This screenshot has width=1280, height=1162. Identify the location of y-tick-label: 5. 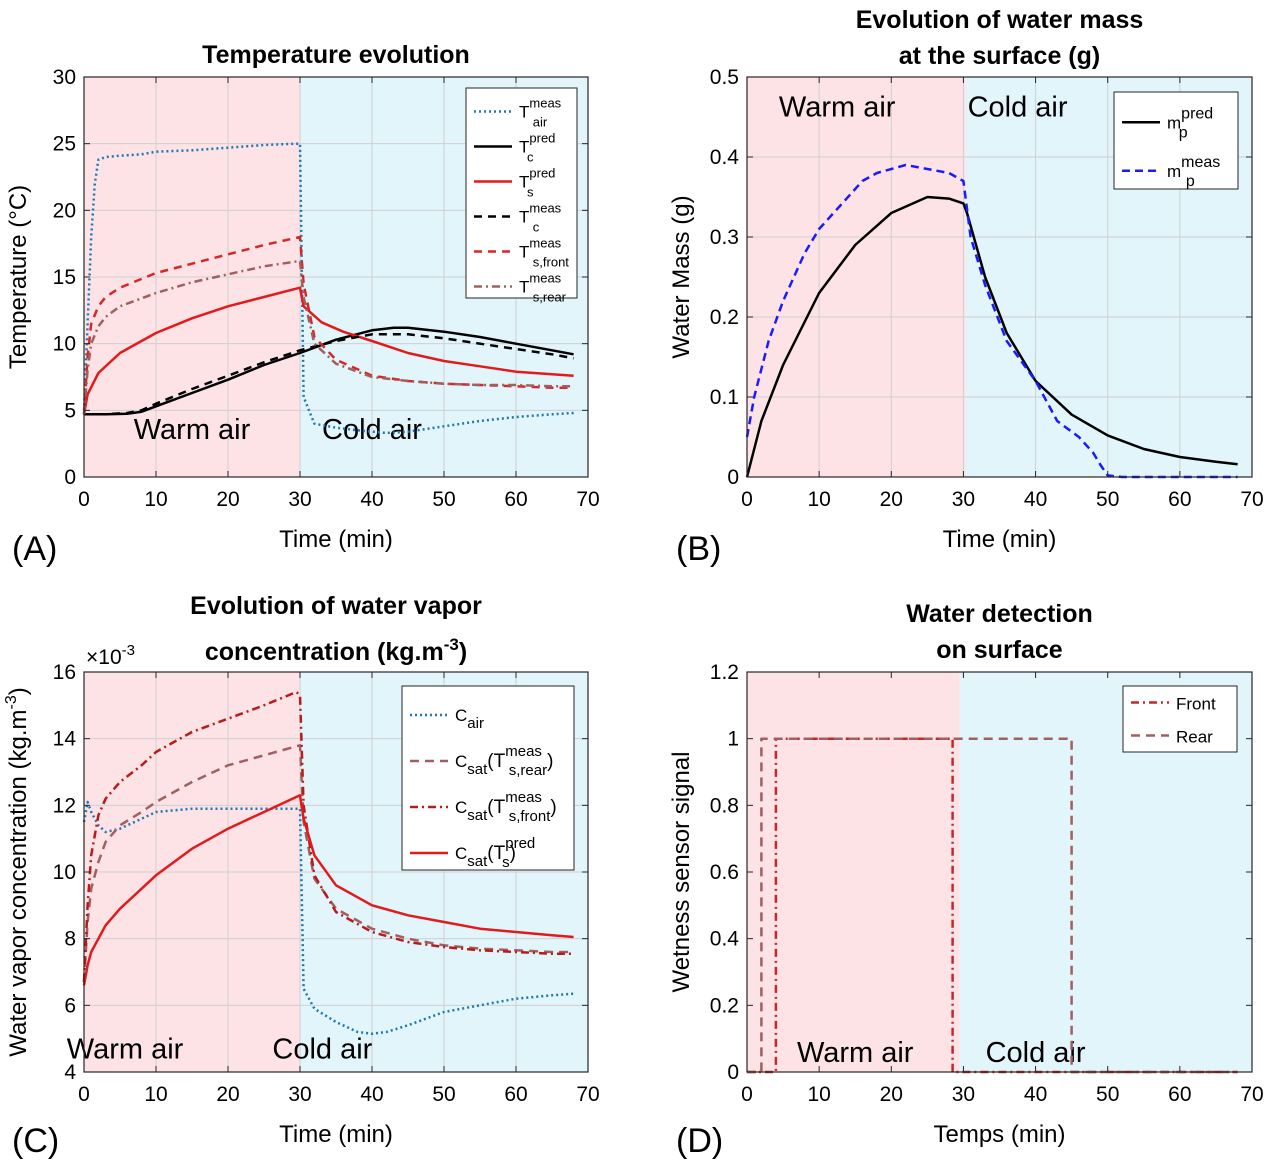
(70, 410).